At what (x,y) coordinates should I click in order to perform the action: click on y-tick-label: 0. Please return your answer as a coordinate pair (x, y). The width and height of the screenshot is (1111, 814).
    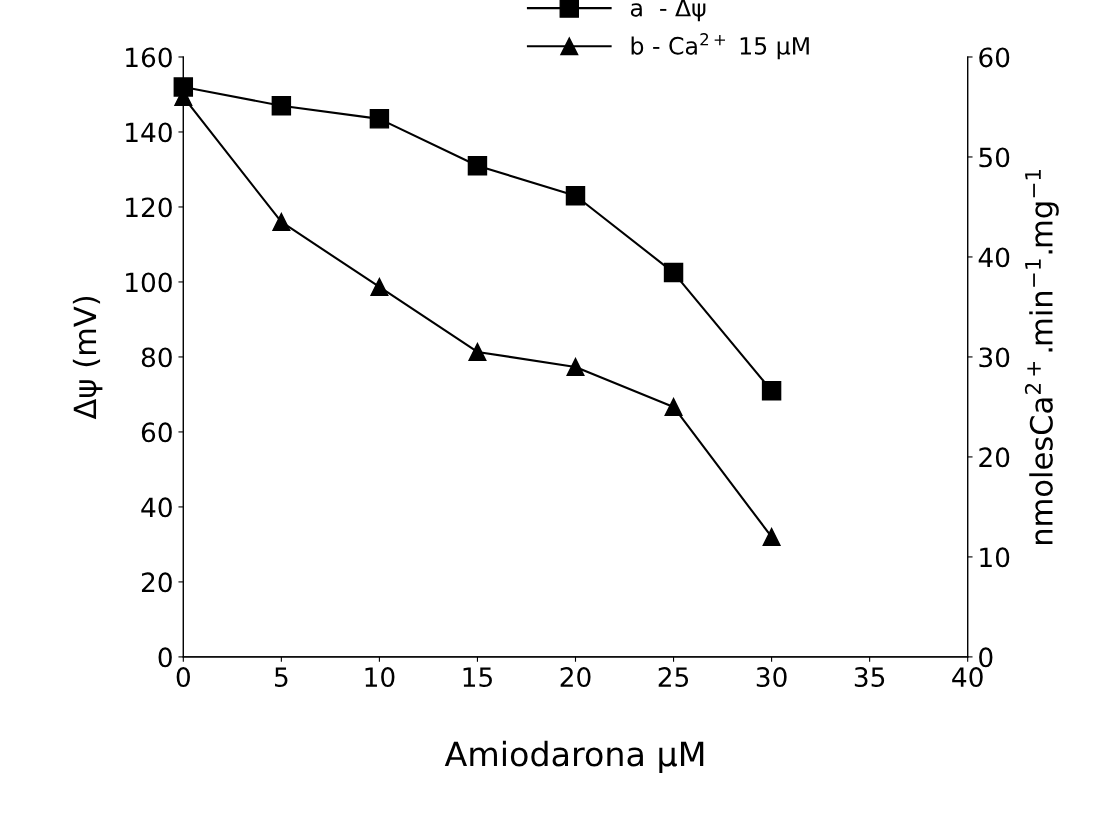
    Looking at the image, I should click on (165, 657).